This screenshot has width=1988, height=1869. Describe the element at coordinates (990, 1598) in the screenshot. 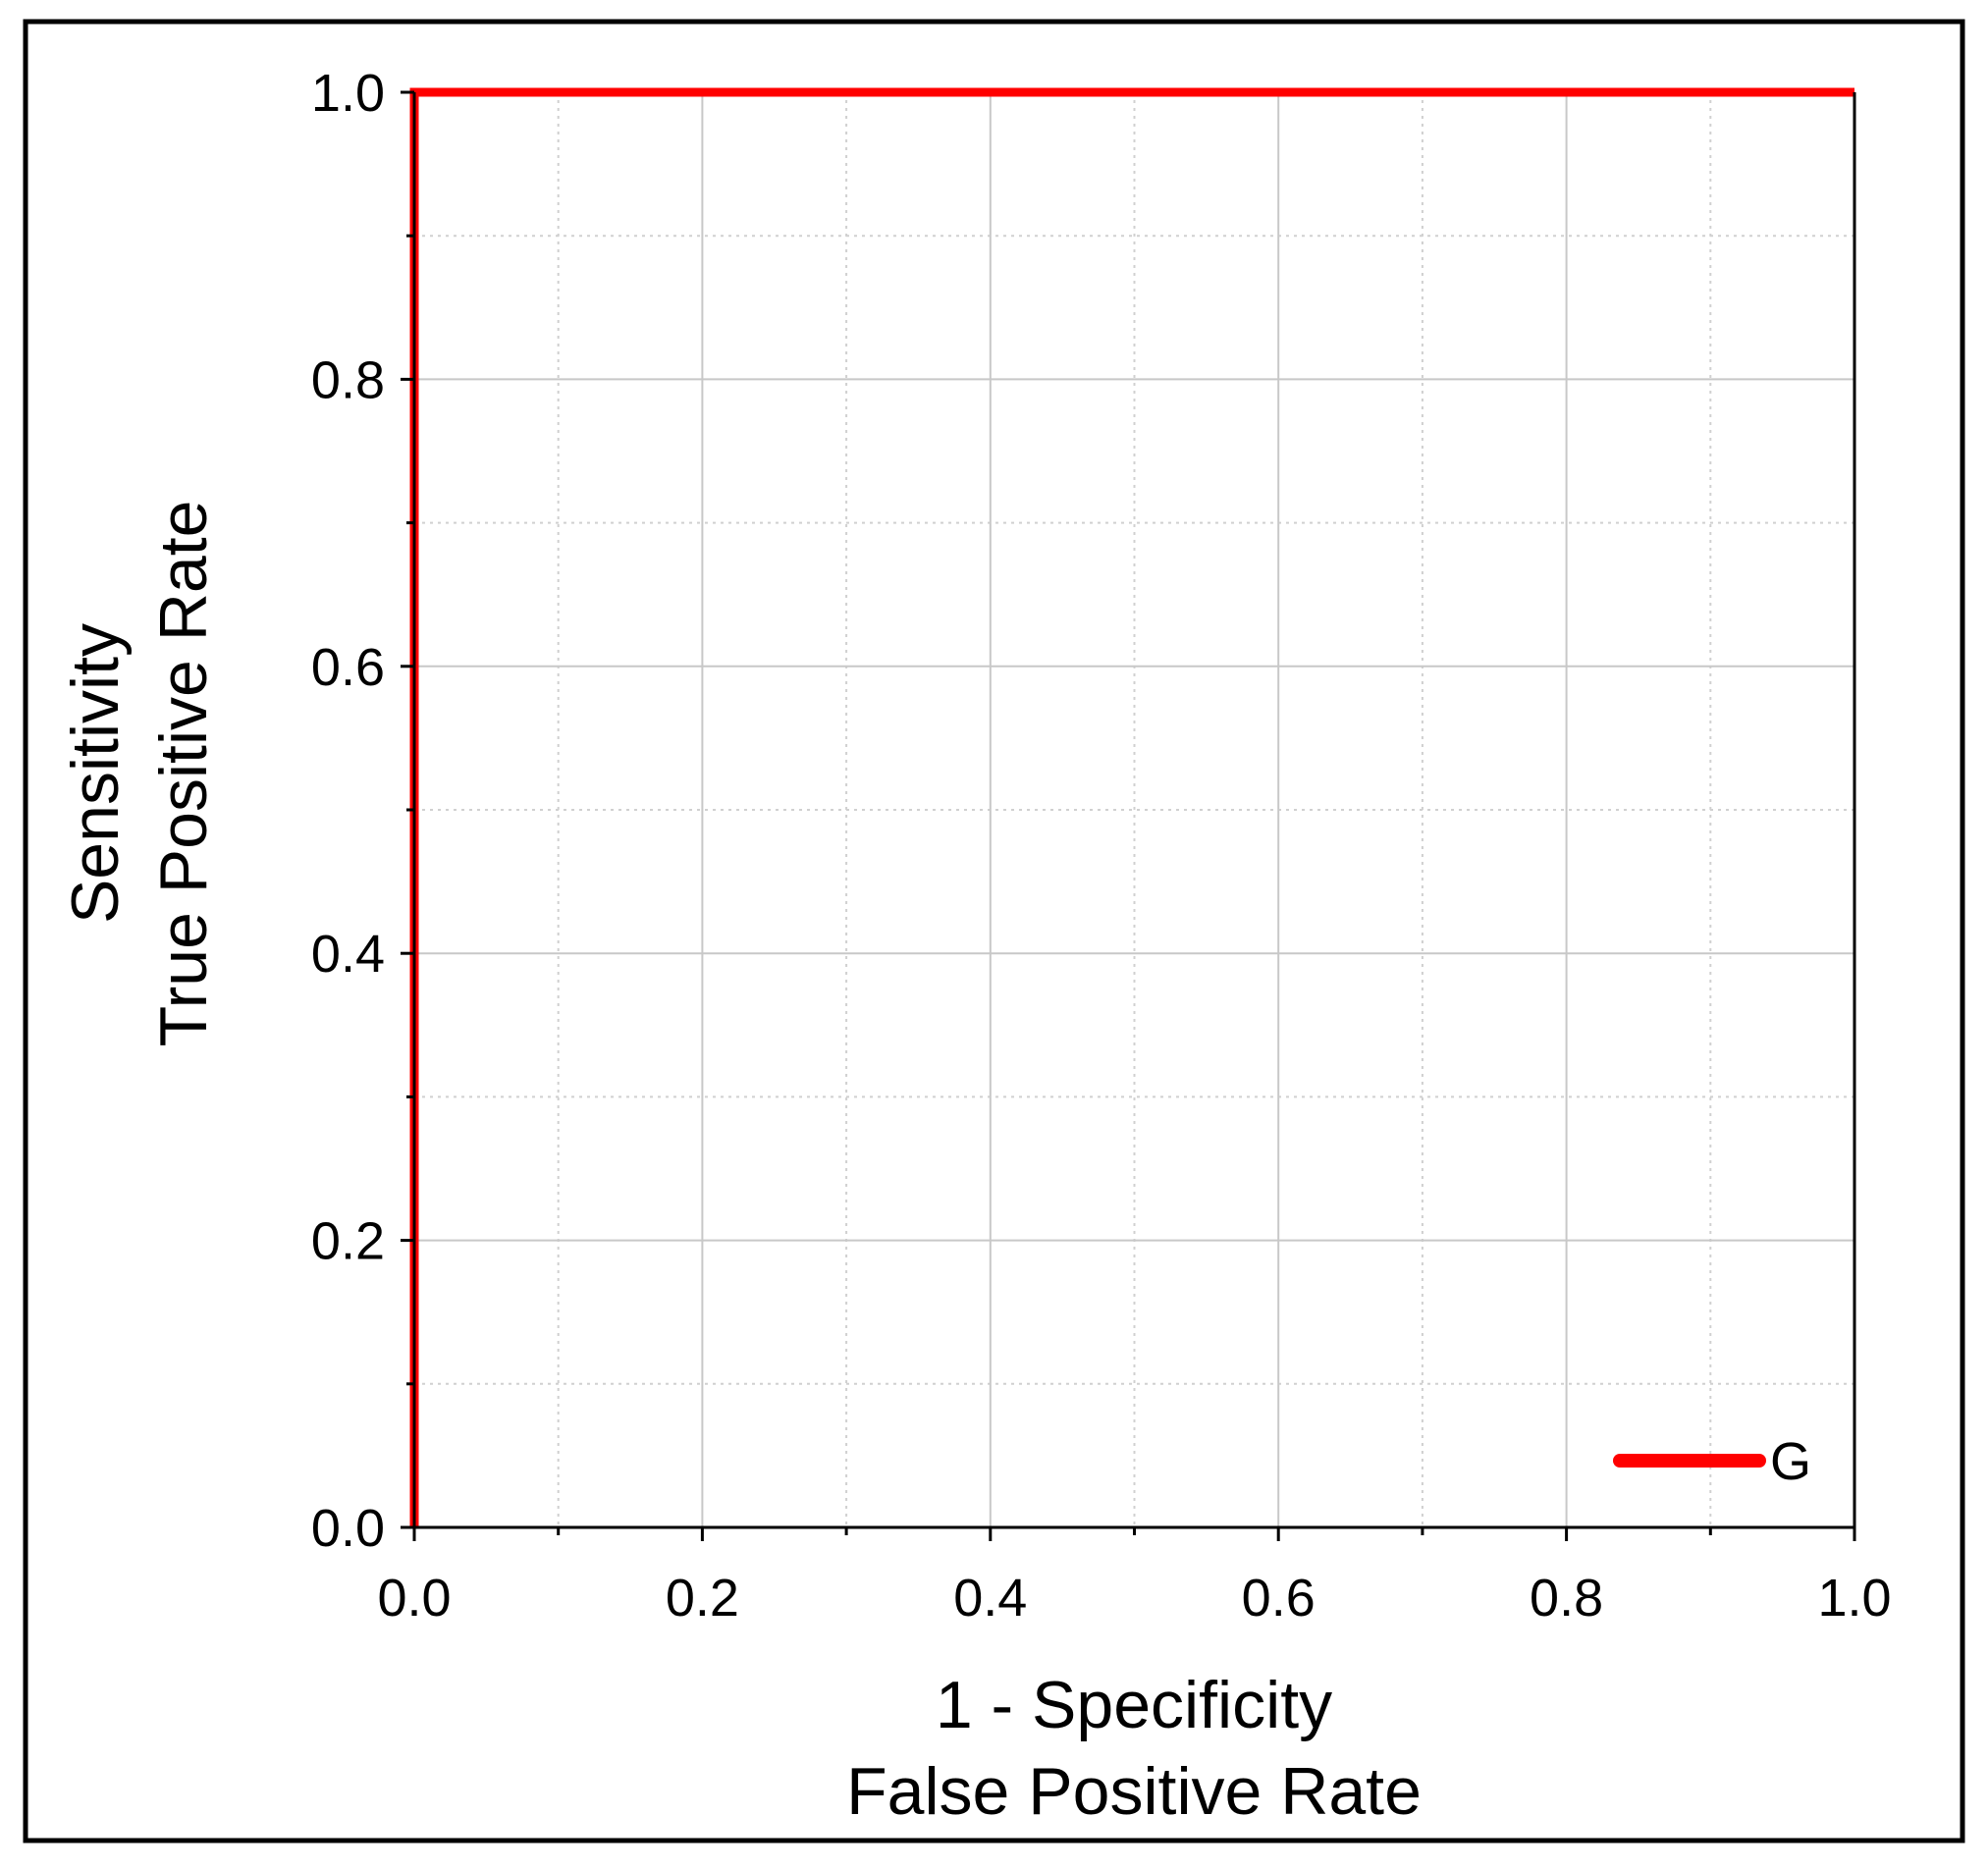

I see `x-tick-label: 0.4` at that location.